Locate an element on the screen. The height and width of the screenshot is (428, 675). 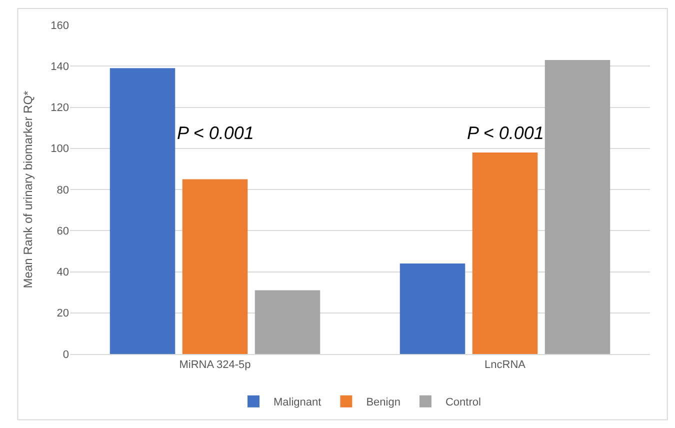
x-tick-label: MiRNA 324-5p is located at coordinates (215, 365).